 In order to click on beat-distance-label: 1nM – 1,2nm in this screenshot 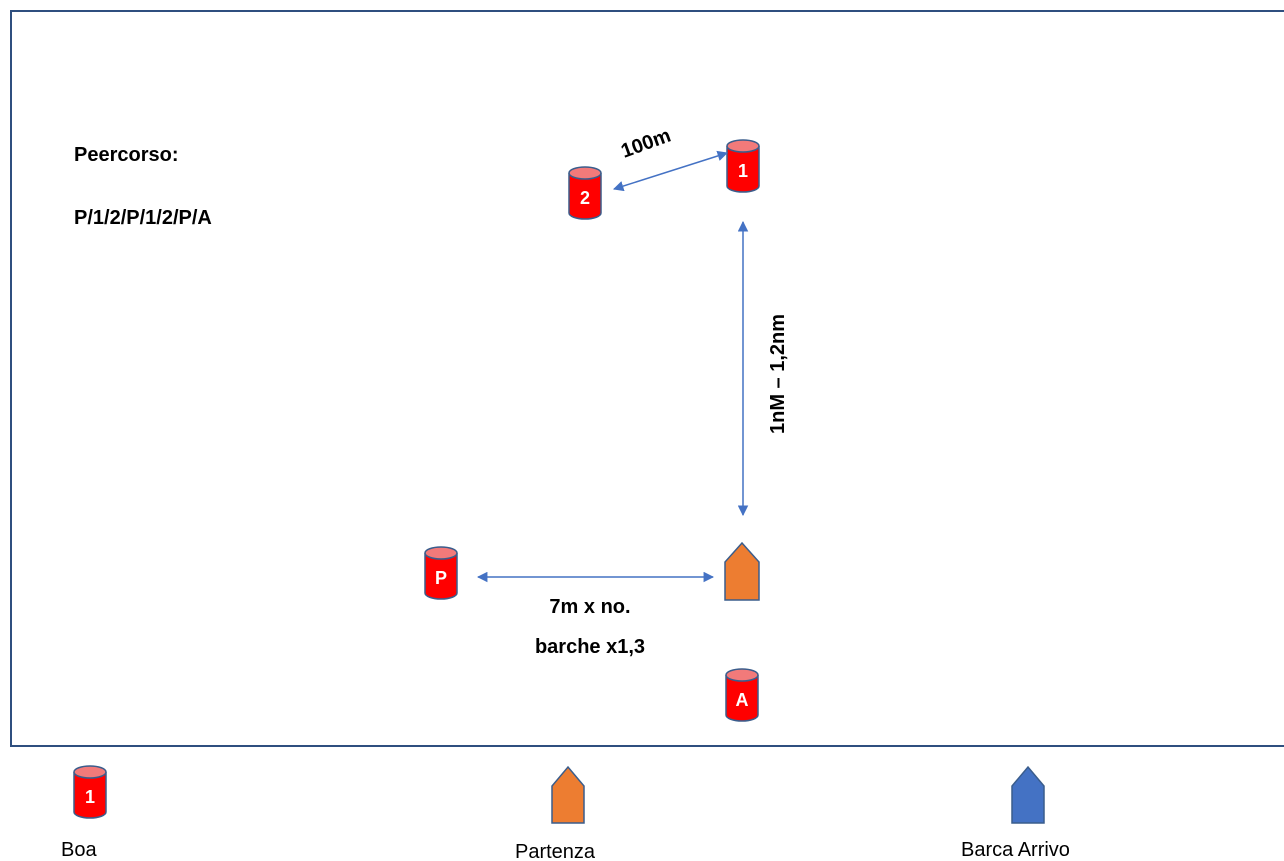, I will do `click(778, 374)`.